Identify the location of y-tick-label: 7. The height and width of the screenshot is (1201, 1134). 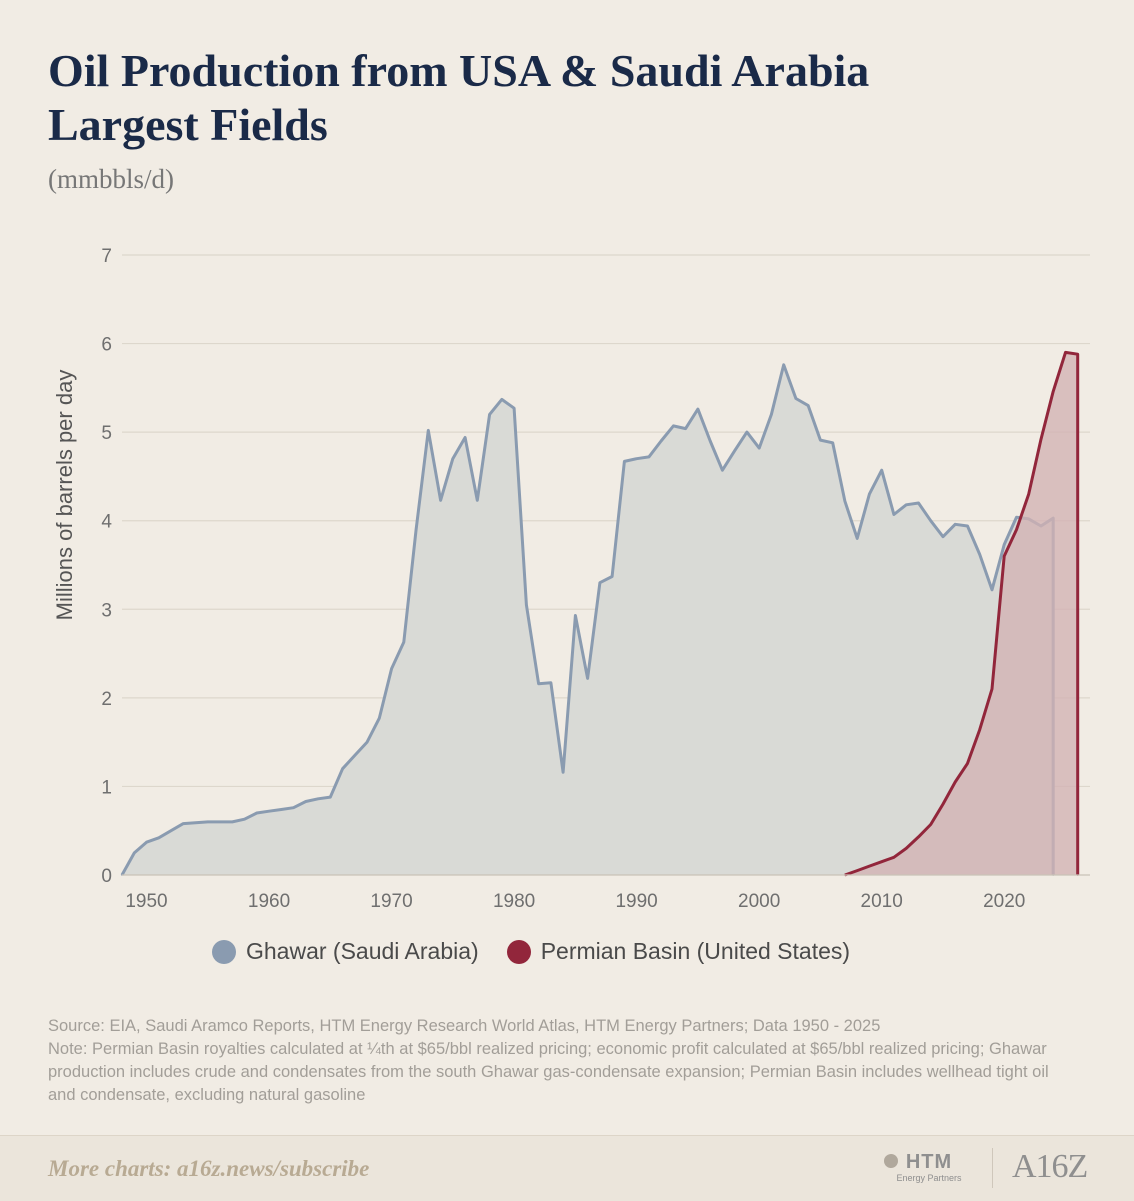
(106, 256).